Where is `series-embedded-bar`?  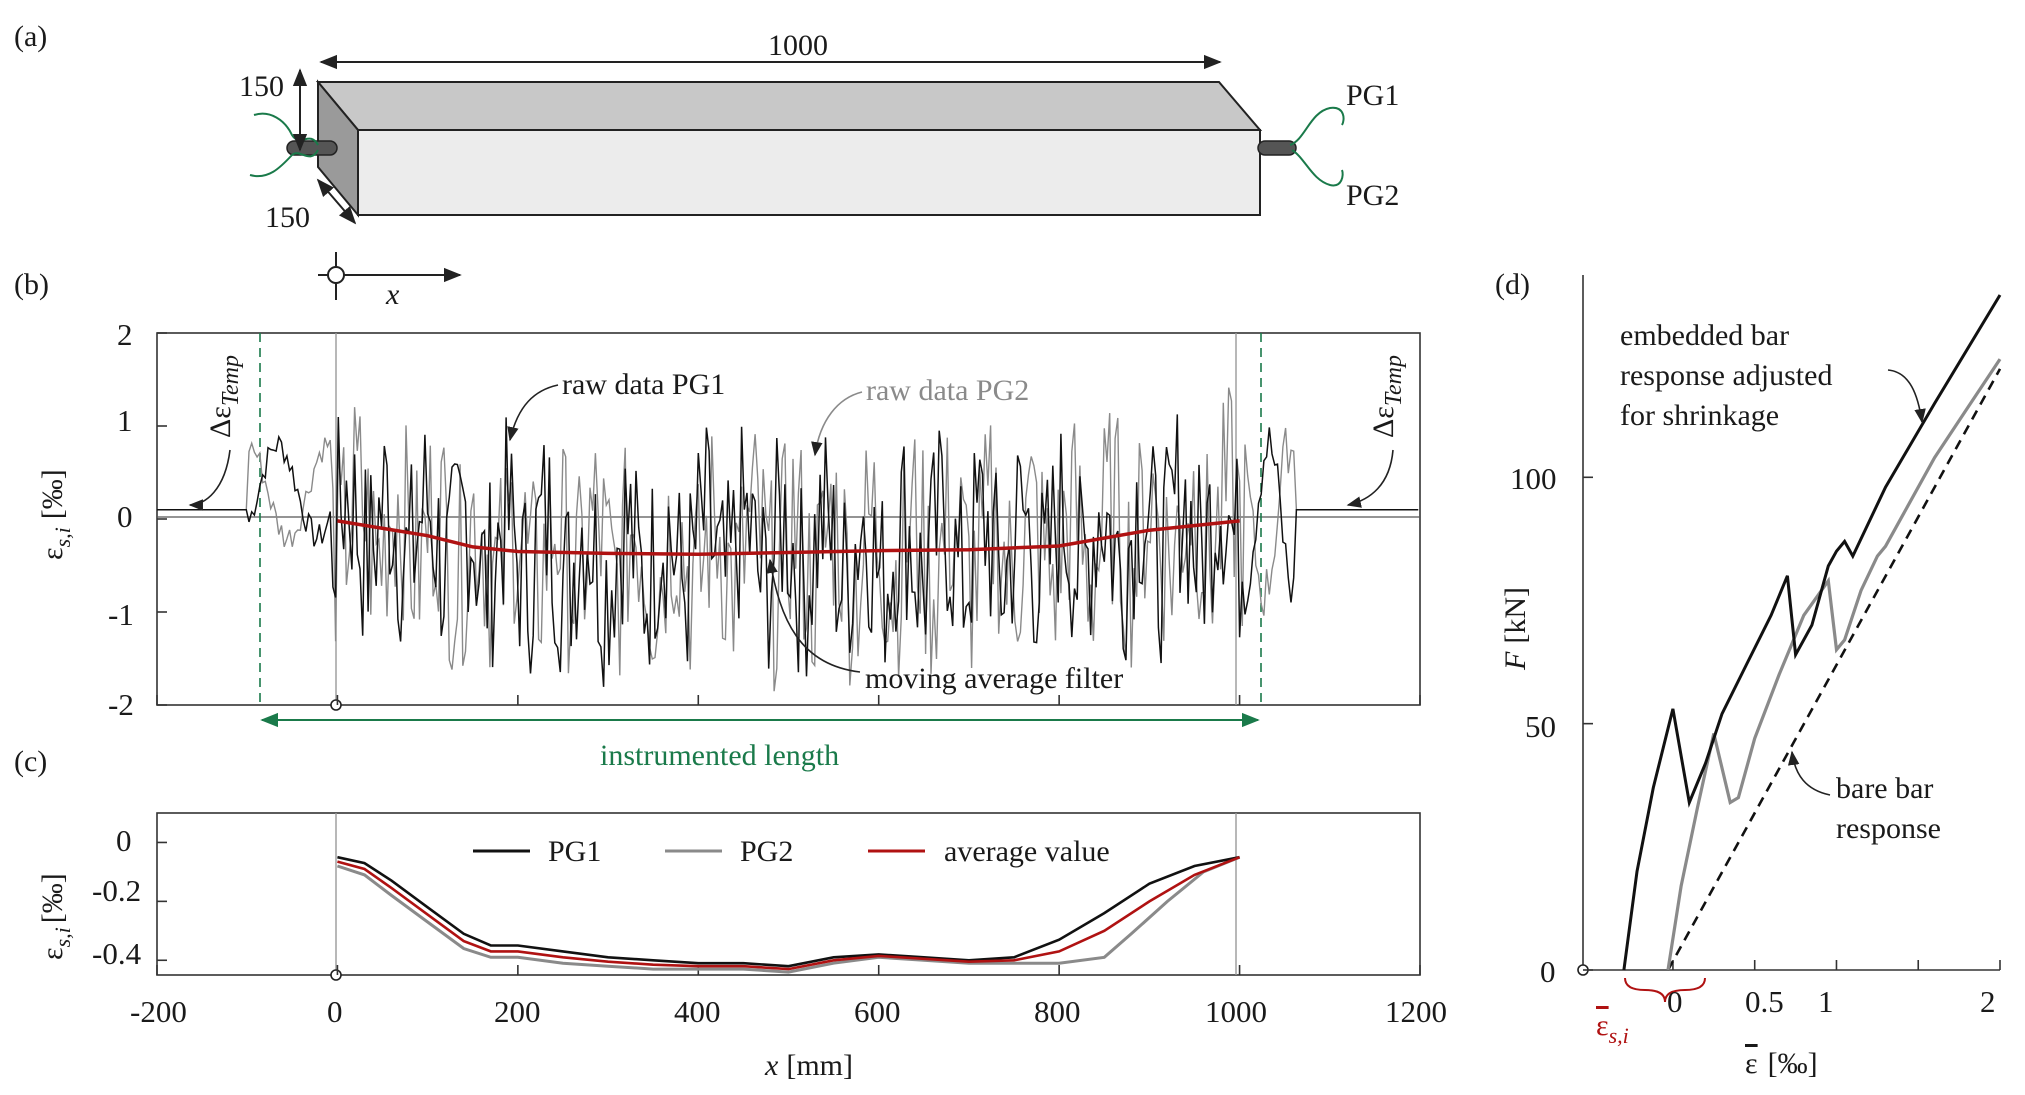 series-embedded-bar is located at coordinates (1812, 632).